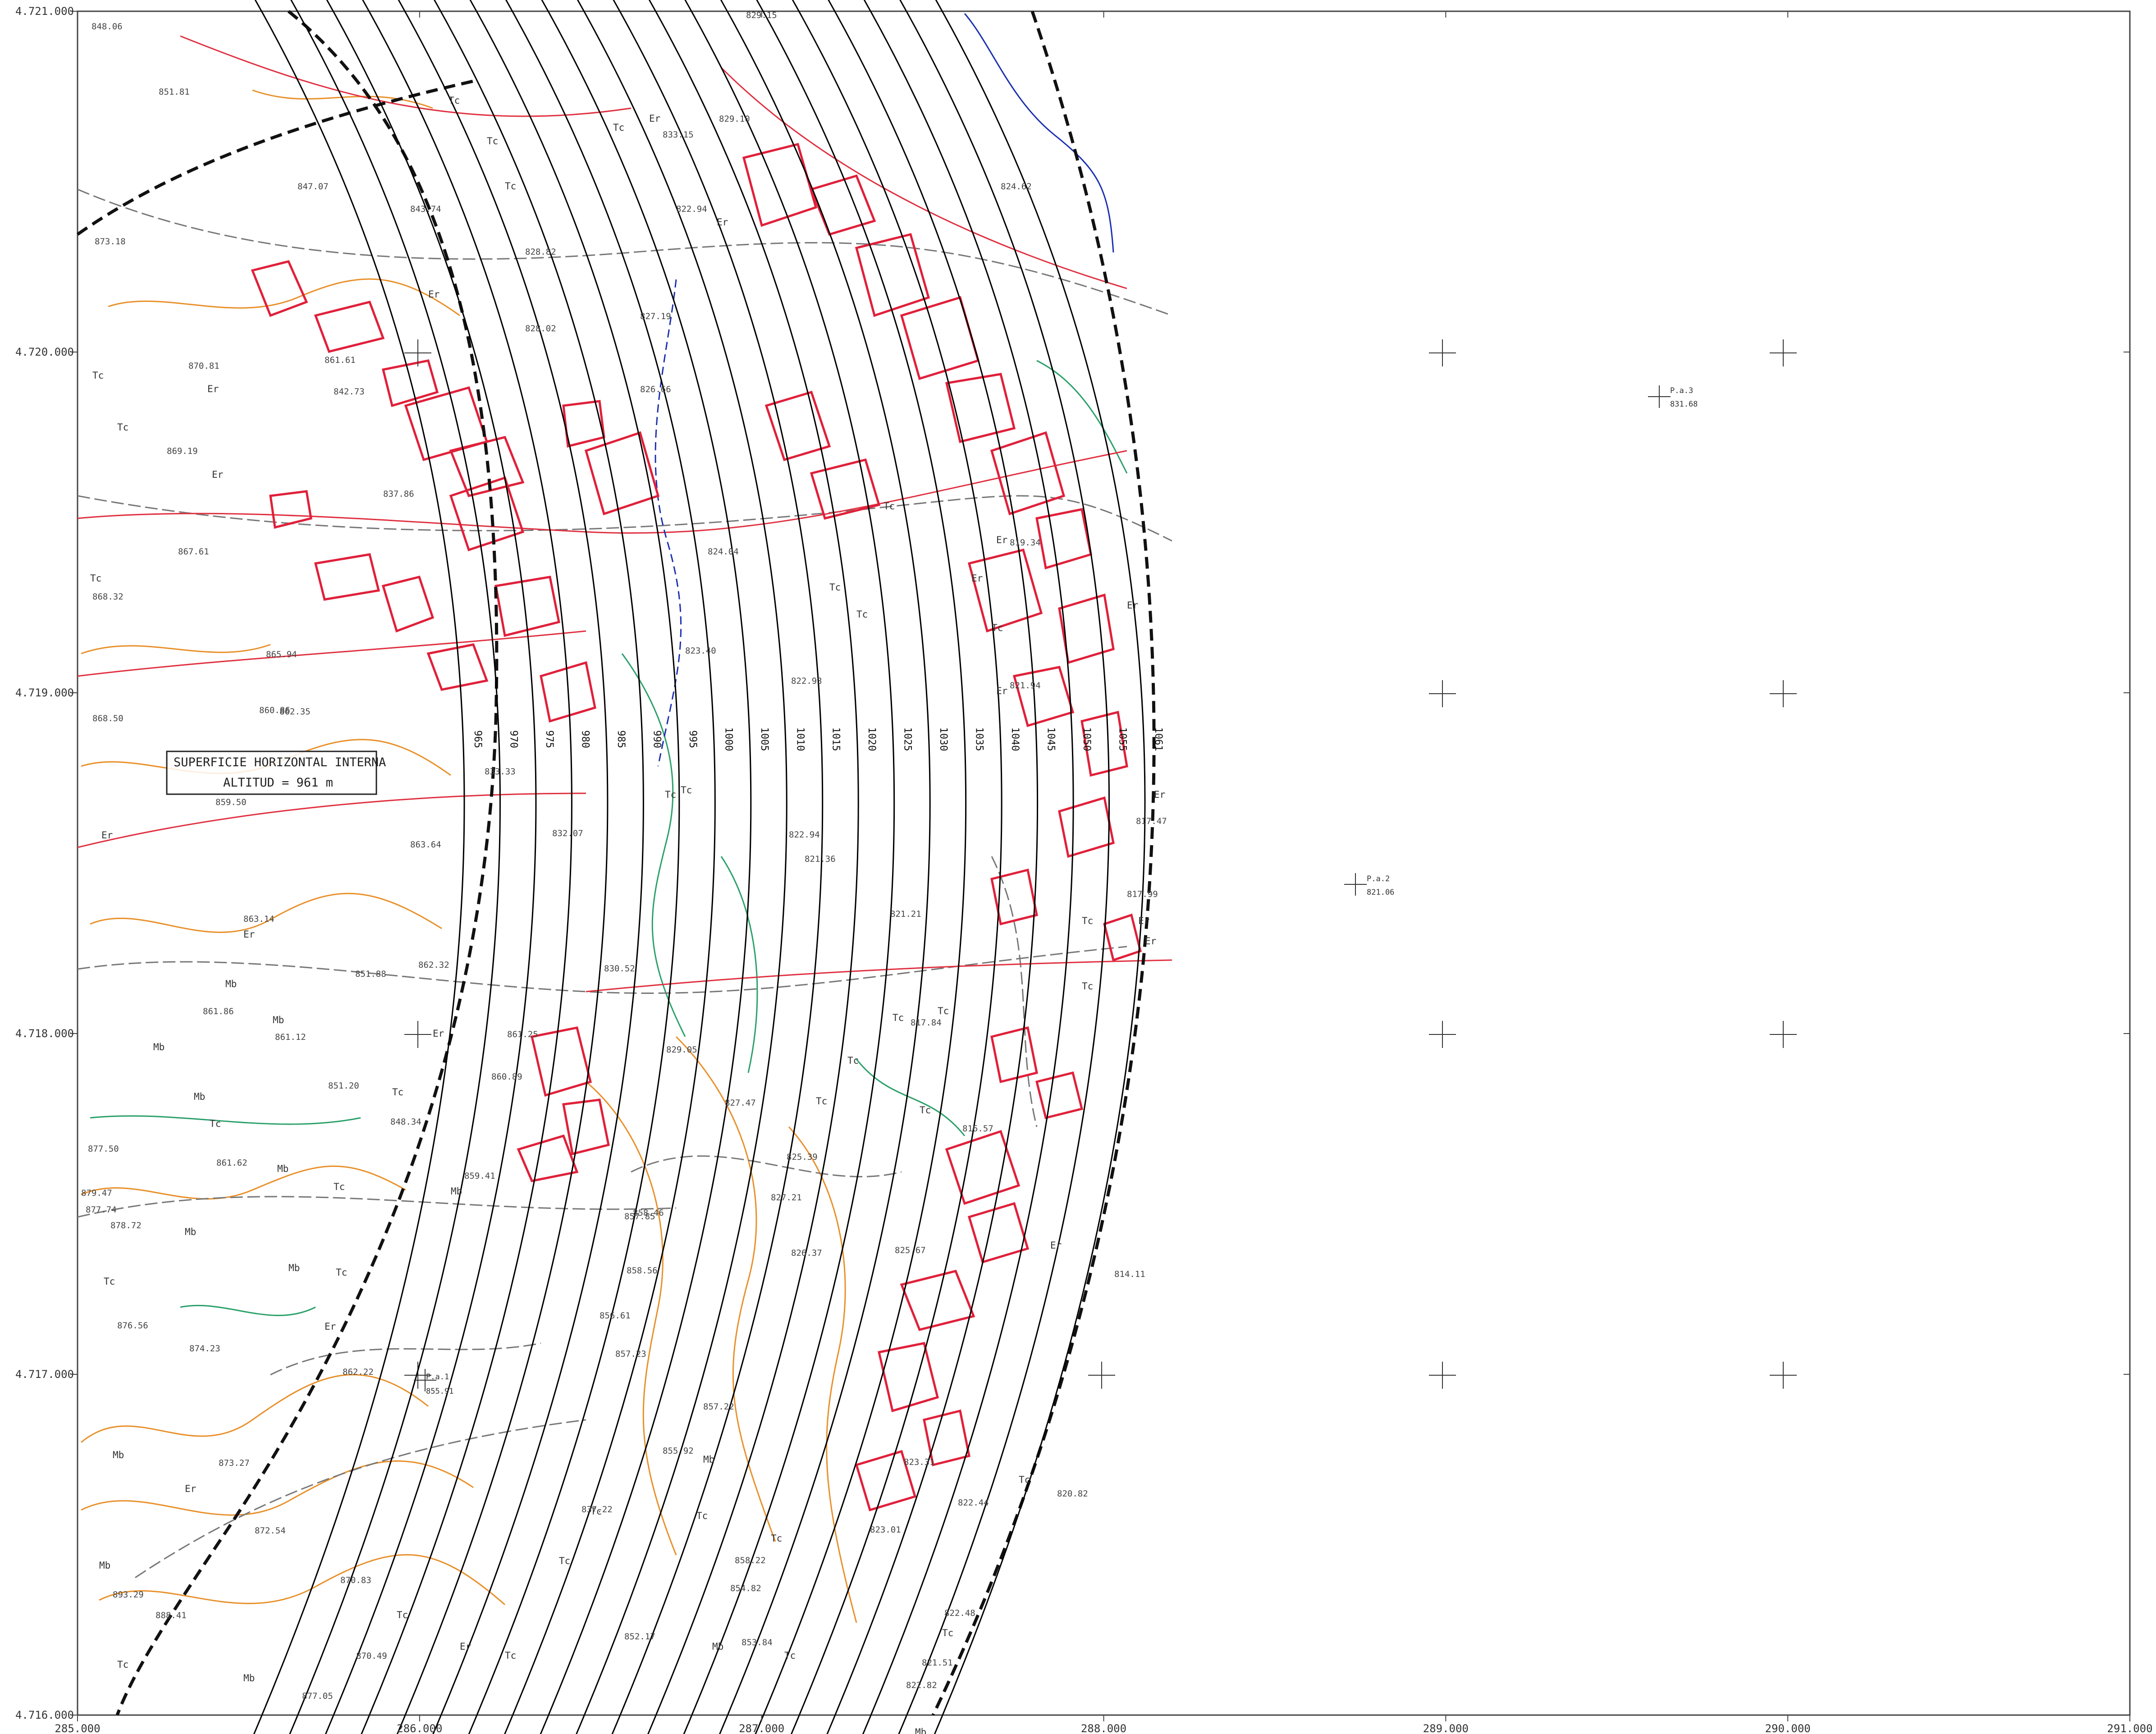  I want to click on elevation-label: 877.50, so click(103, 1149).